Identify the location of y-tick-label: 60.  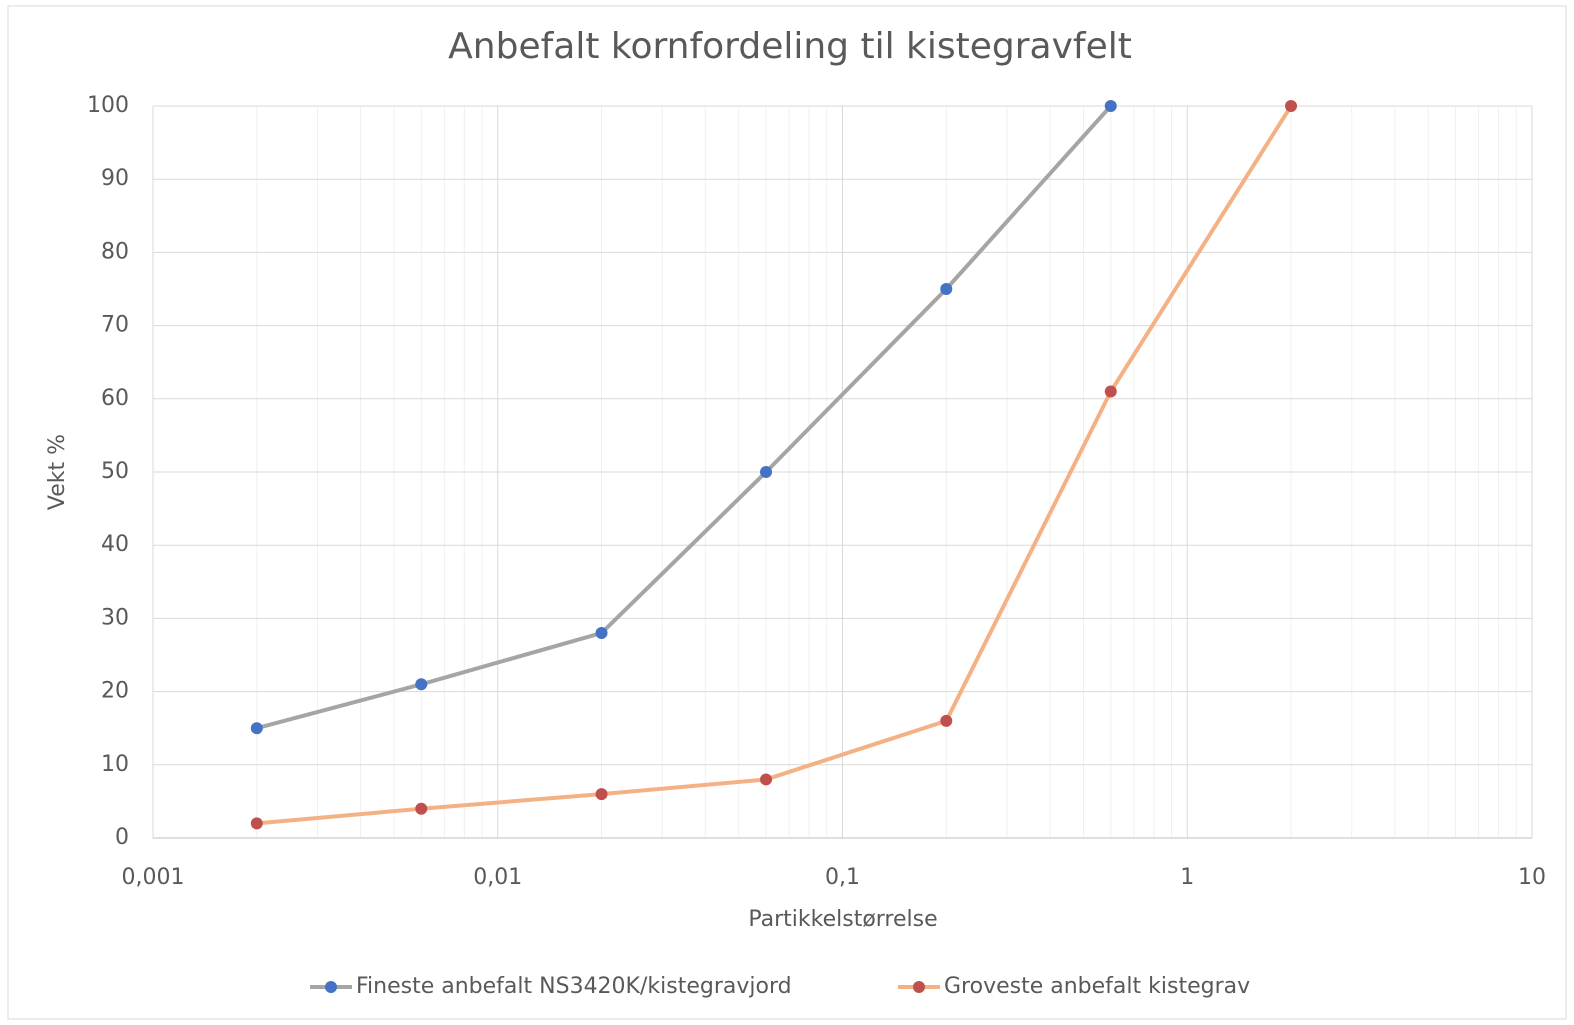
(115, 398).